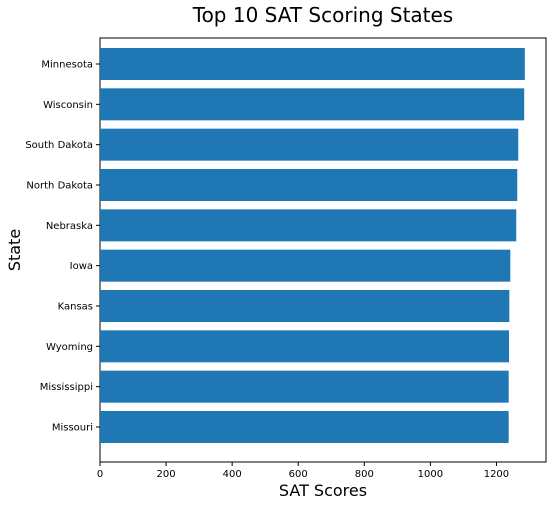 This screenshot has width=554, height=506. Describe the element at coordinates (308, 225) in the screenshot. I see `bar-nebraska` at that location.